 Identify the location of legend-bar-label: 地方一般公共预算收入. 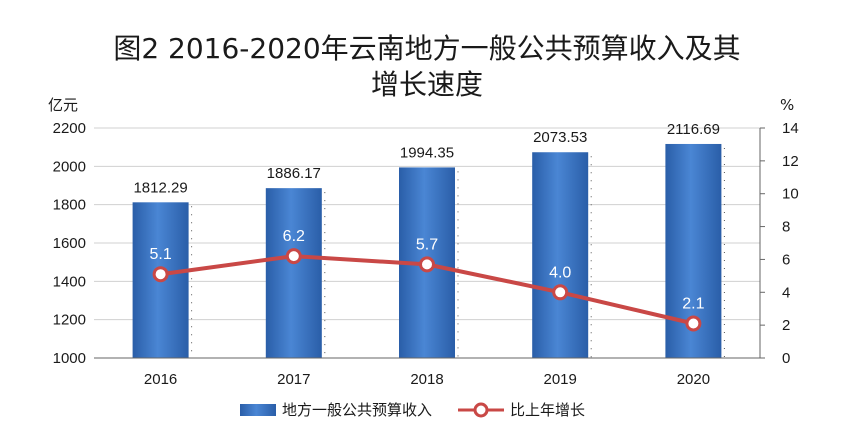
(357, 410).